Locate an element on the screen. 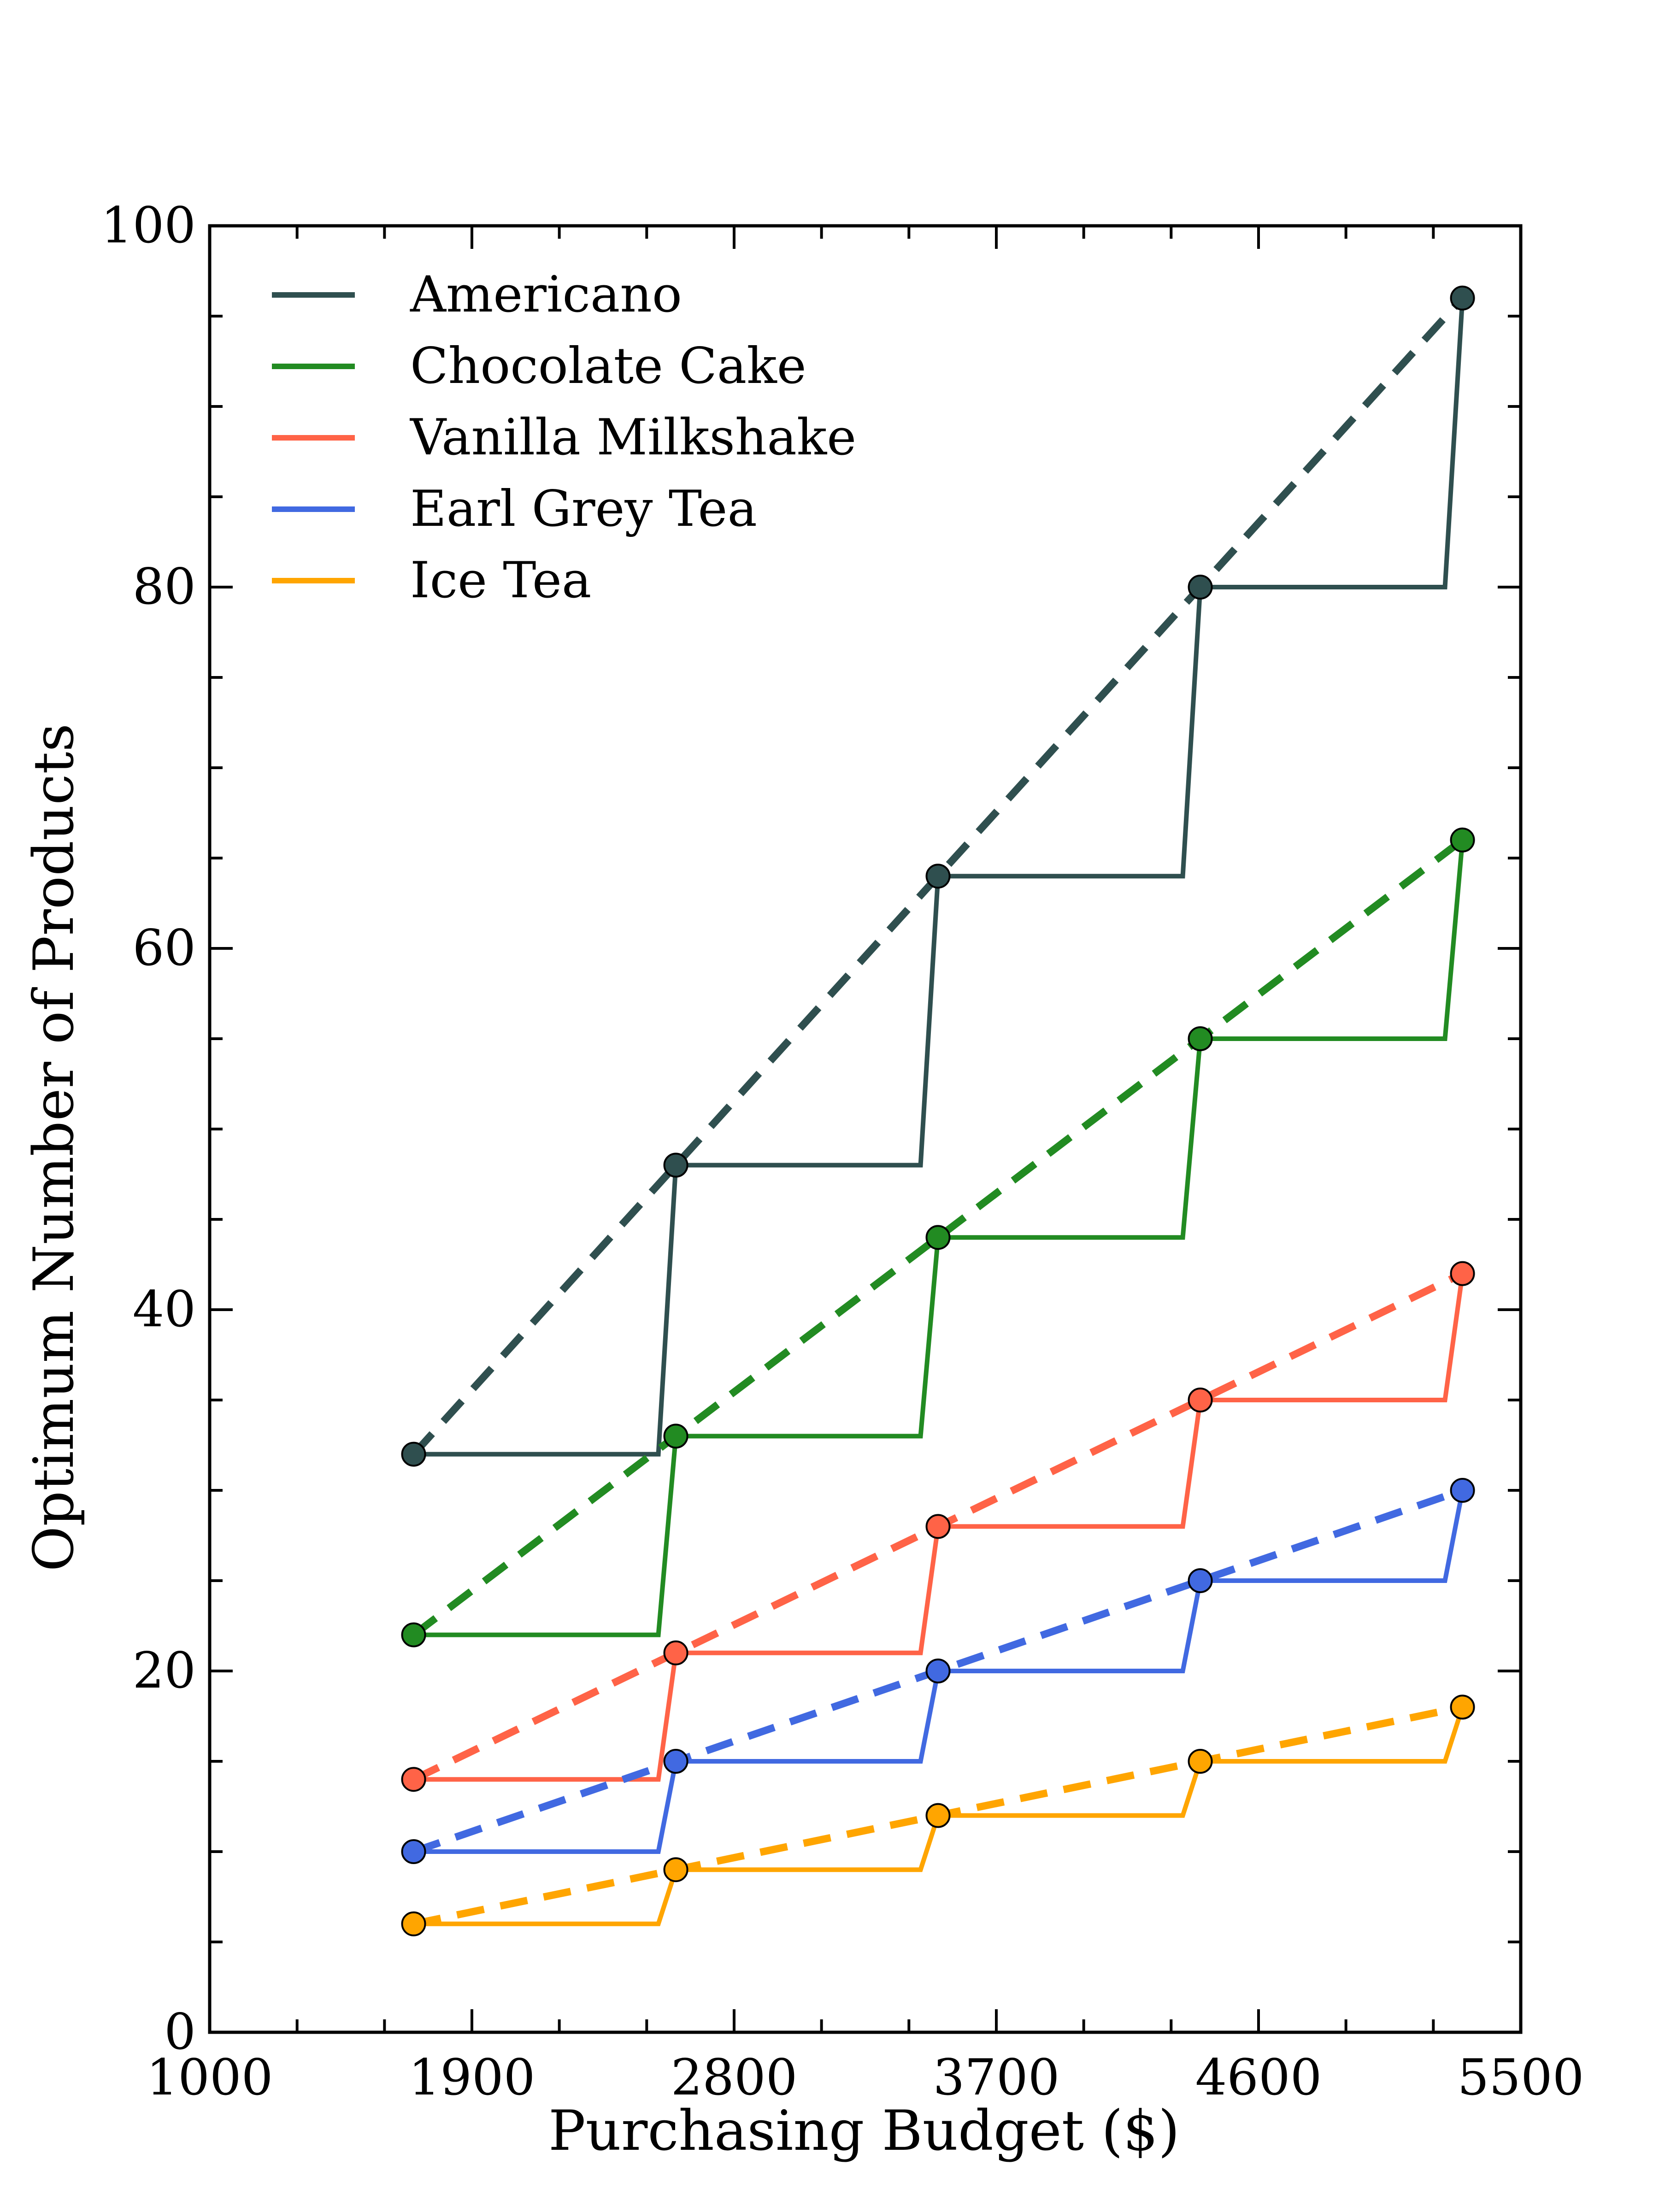 This screenshot has width=1659, height=2212. y-tick-label: 80 is located at coordinates (164, 587).